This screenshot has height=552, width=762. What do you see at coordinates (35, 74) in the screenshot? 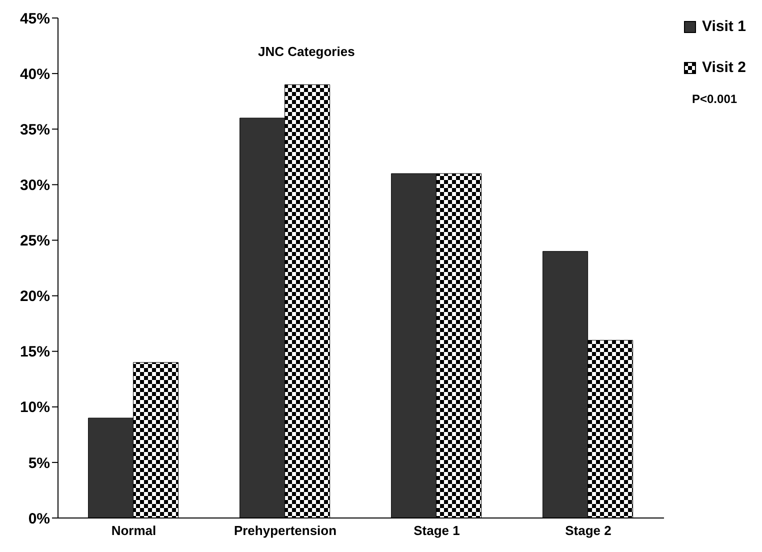
I see `y-tick-label: 40%` at bounding box center [35, 74].